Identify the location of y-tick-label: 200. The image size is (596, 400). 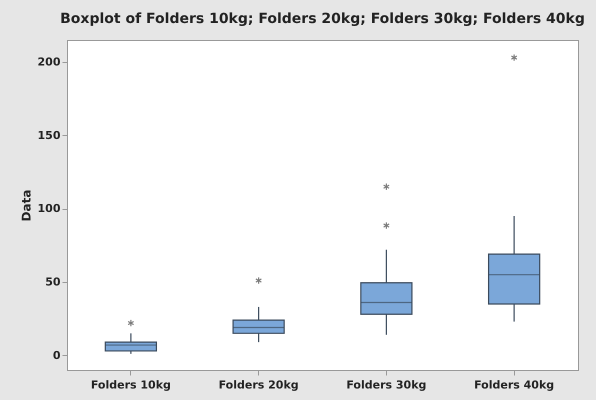
(49, 62).